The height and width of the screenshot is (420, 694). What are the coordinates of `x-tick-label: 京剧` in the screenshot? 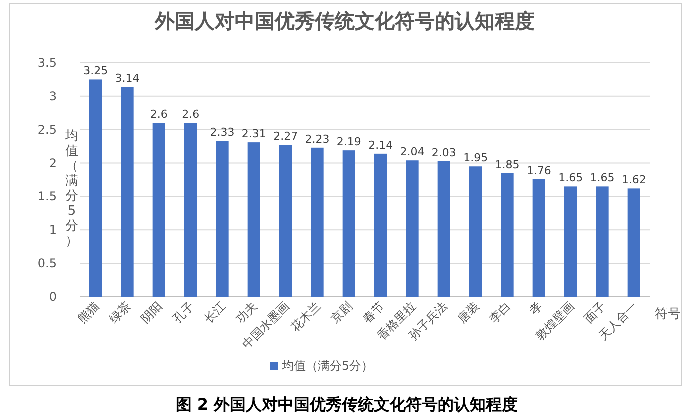 It's located at (342, 312).